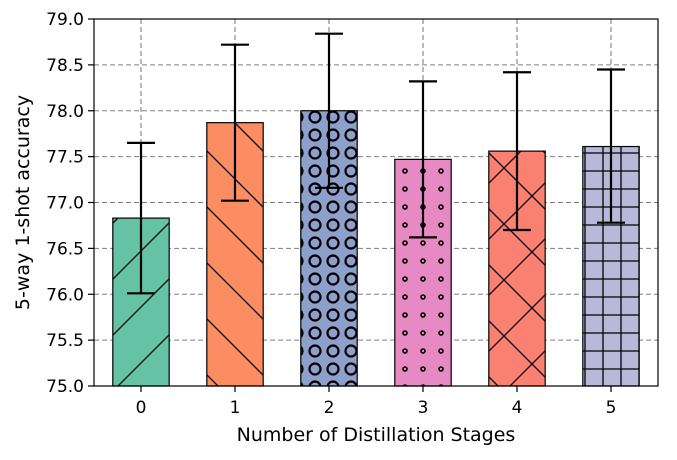  What do you see at coordinates (65, 249) in the screenshot?
I see `y-tick-label: 76.5` at bounding box center [65, 249].